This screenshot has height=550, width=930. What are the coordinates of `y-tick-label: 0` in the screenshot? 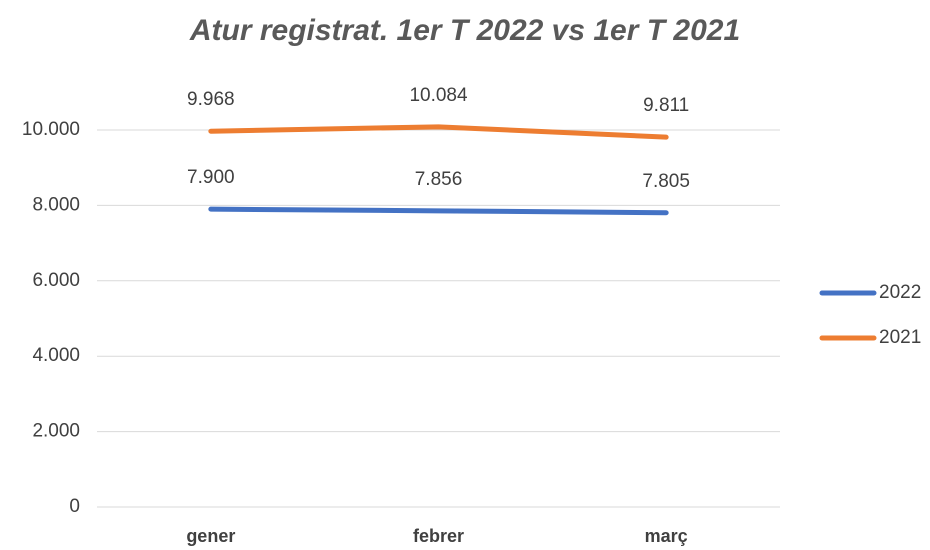 It's located at (74, 506).